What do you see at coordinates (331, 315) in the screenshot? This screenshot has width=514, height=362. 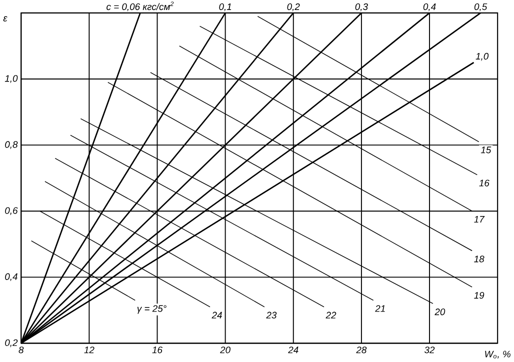 I see `series-label: 22` at bounding box center [331, 315].